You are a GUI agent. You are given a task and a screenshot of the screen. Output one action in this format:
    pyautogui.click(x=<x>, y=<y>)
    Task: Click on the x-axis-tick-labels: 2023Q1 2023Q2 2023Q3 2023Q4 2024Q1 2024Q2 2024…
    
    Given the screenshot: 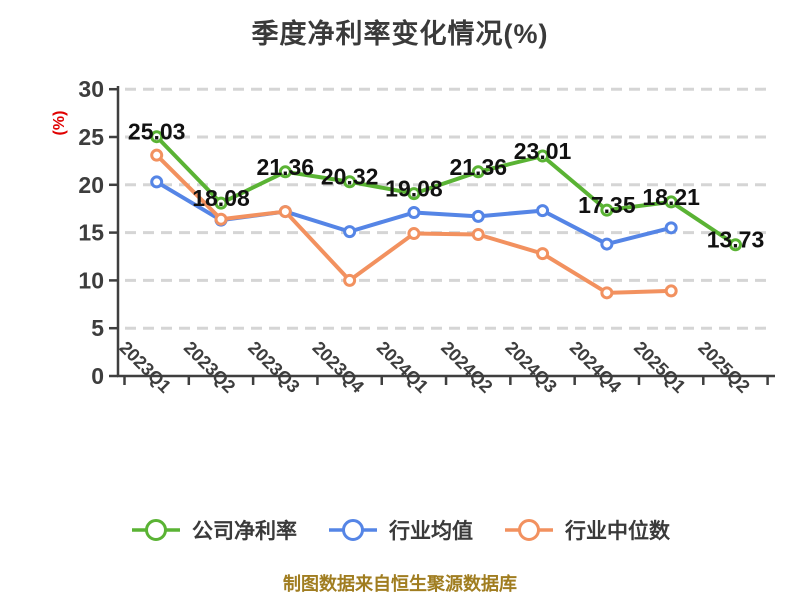 What is the action you would take?
    pyautogui.click(x=435, y=366)
    